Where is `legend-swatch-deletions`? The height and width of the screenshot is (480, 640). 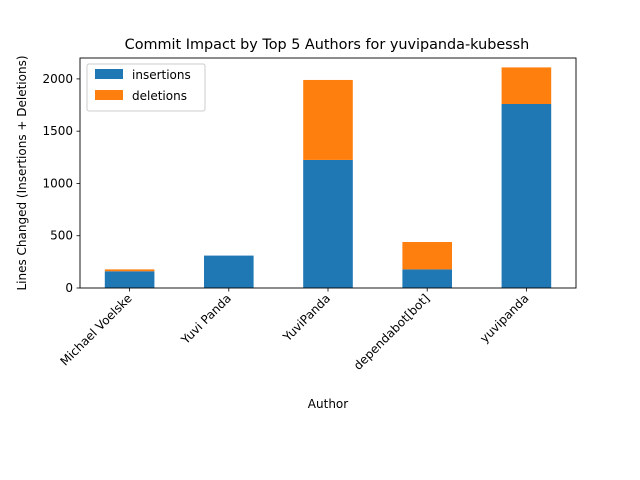
legend-swatch-deletions is located at coordinates (109, 95).